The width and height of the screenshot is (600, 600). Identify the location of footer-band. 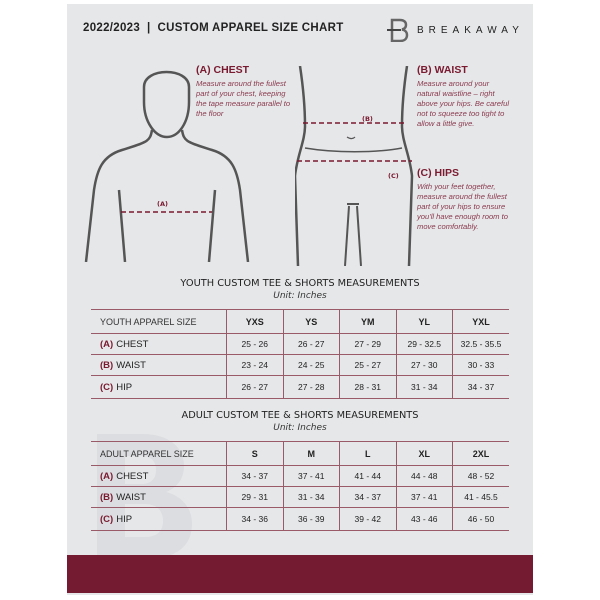
(300, 574).